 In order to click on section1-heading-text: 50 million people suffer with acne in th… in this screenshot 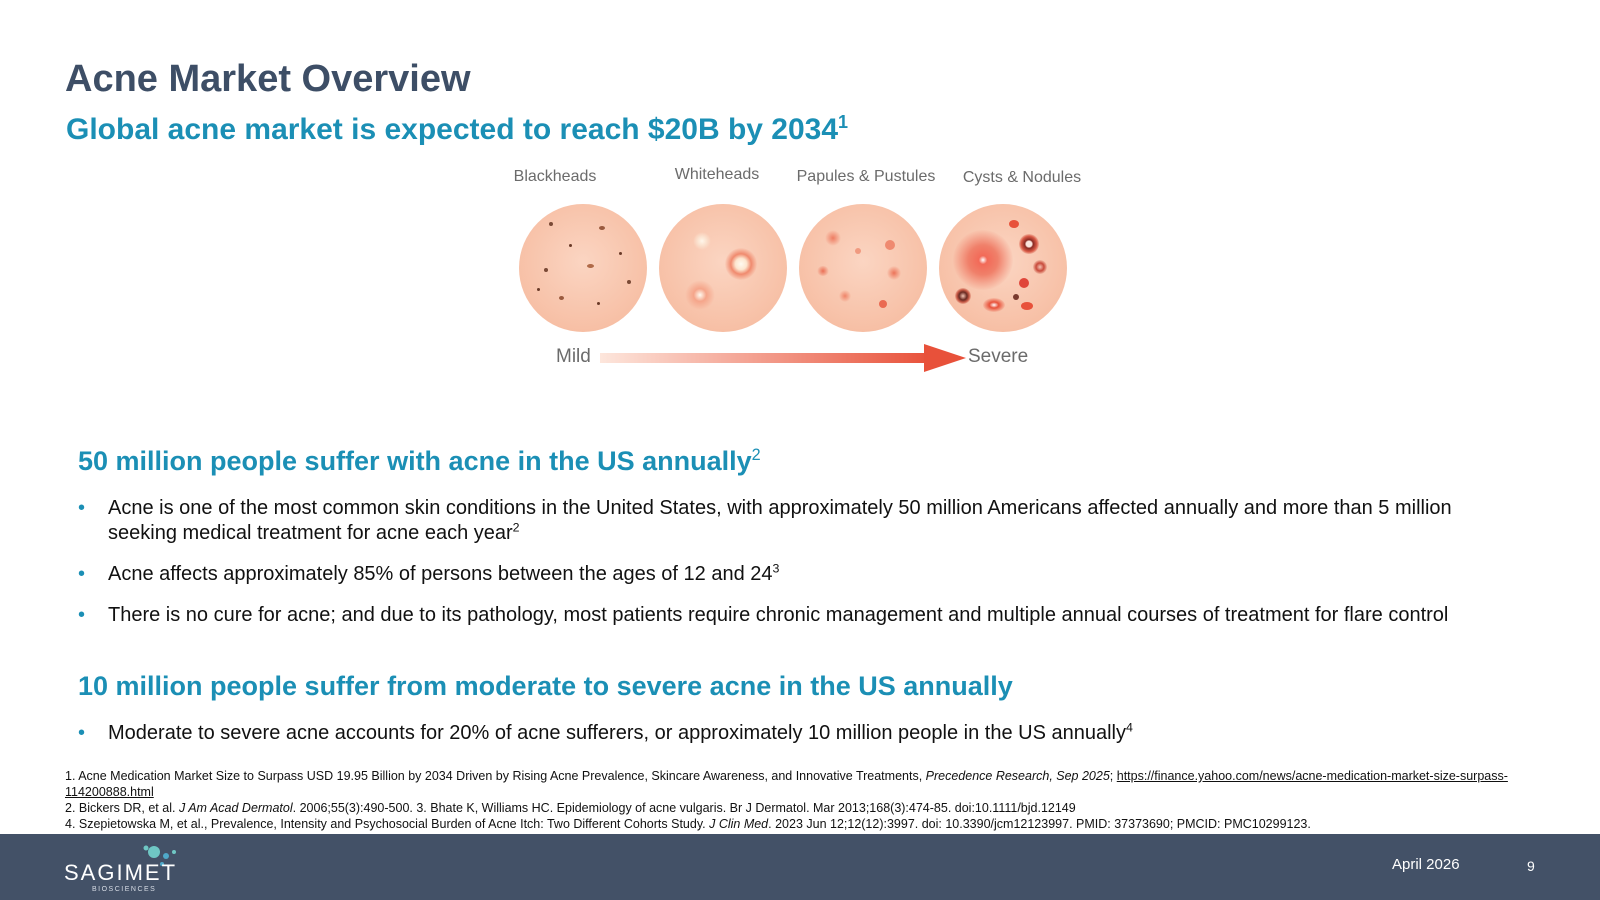, I will do `click(415, 461)`.